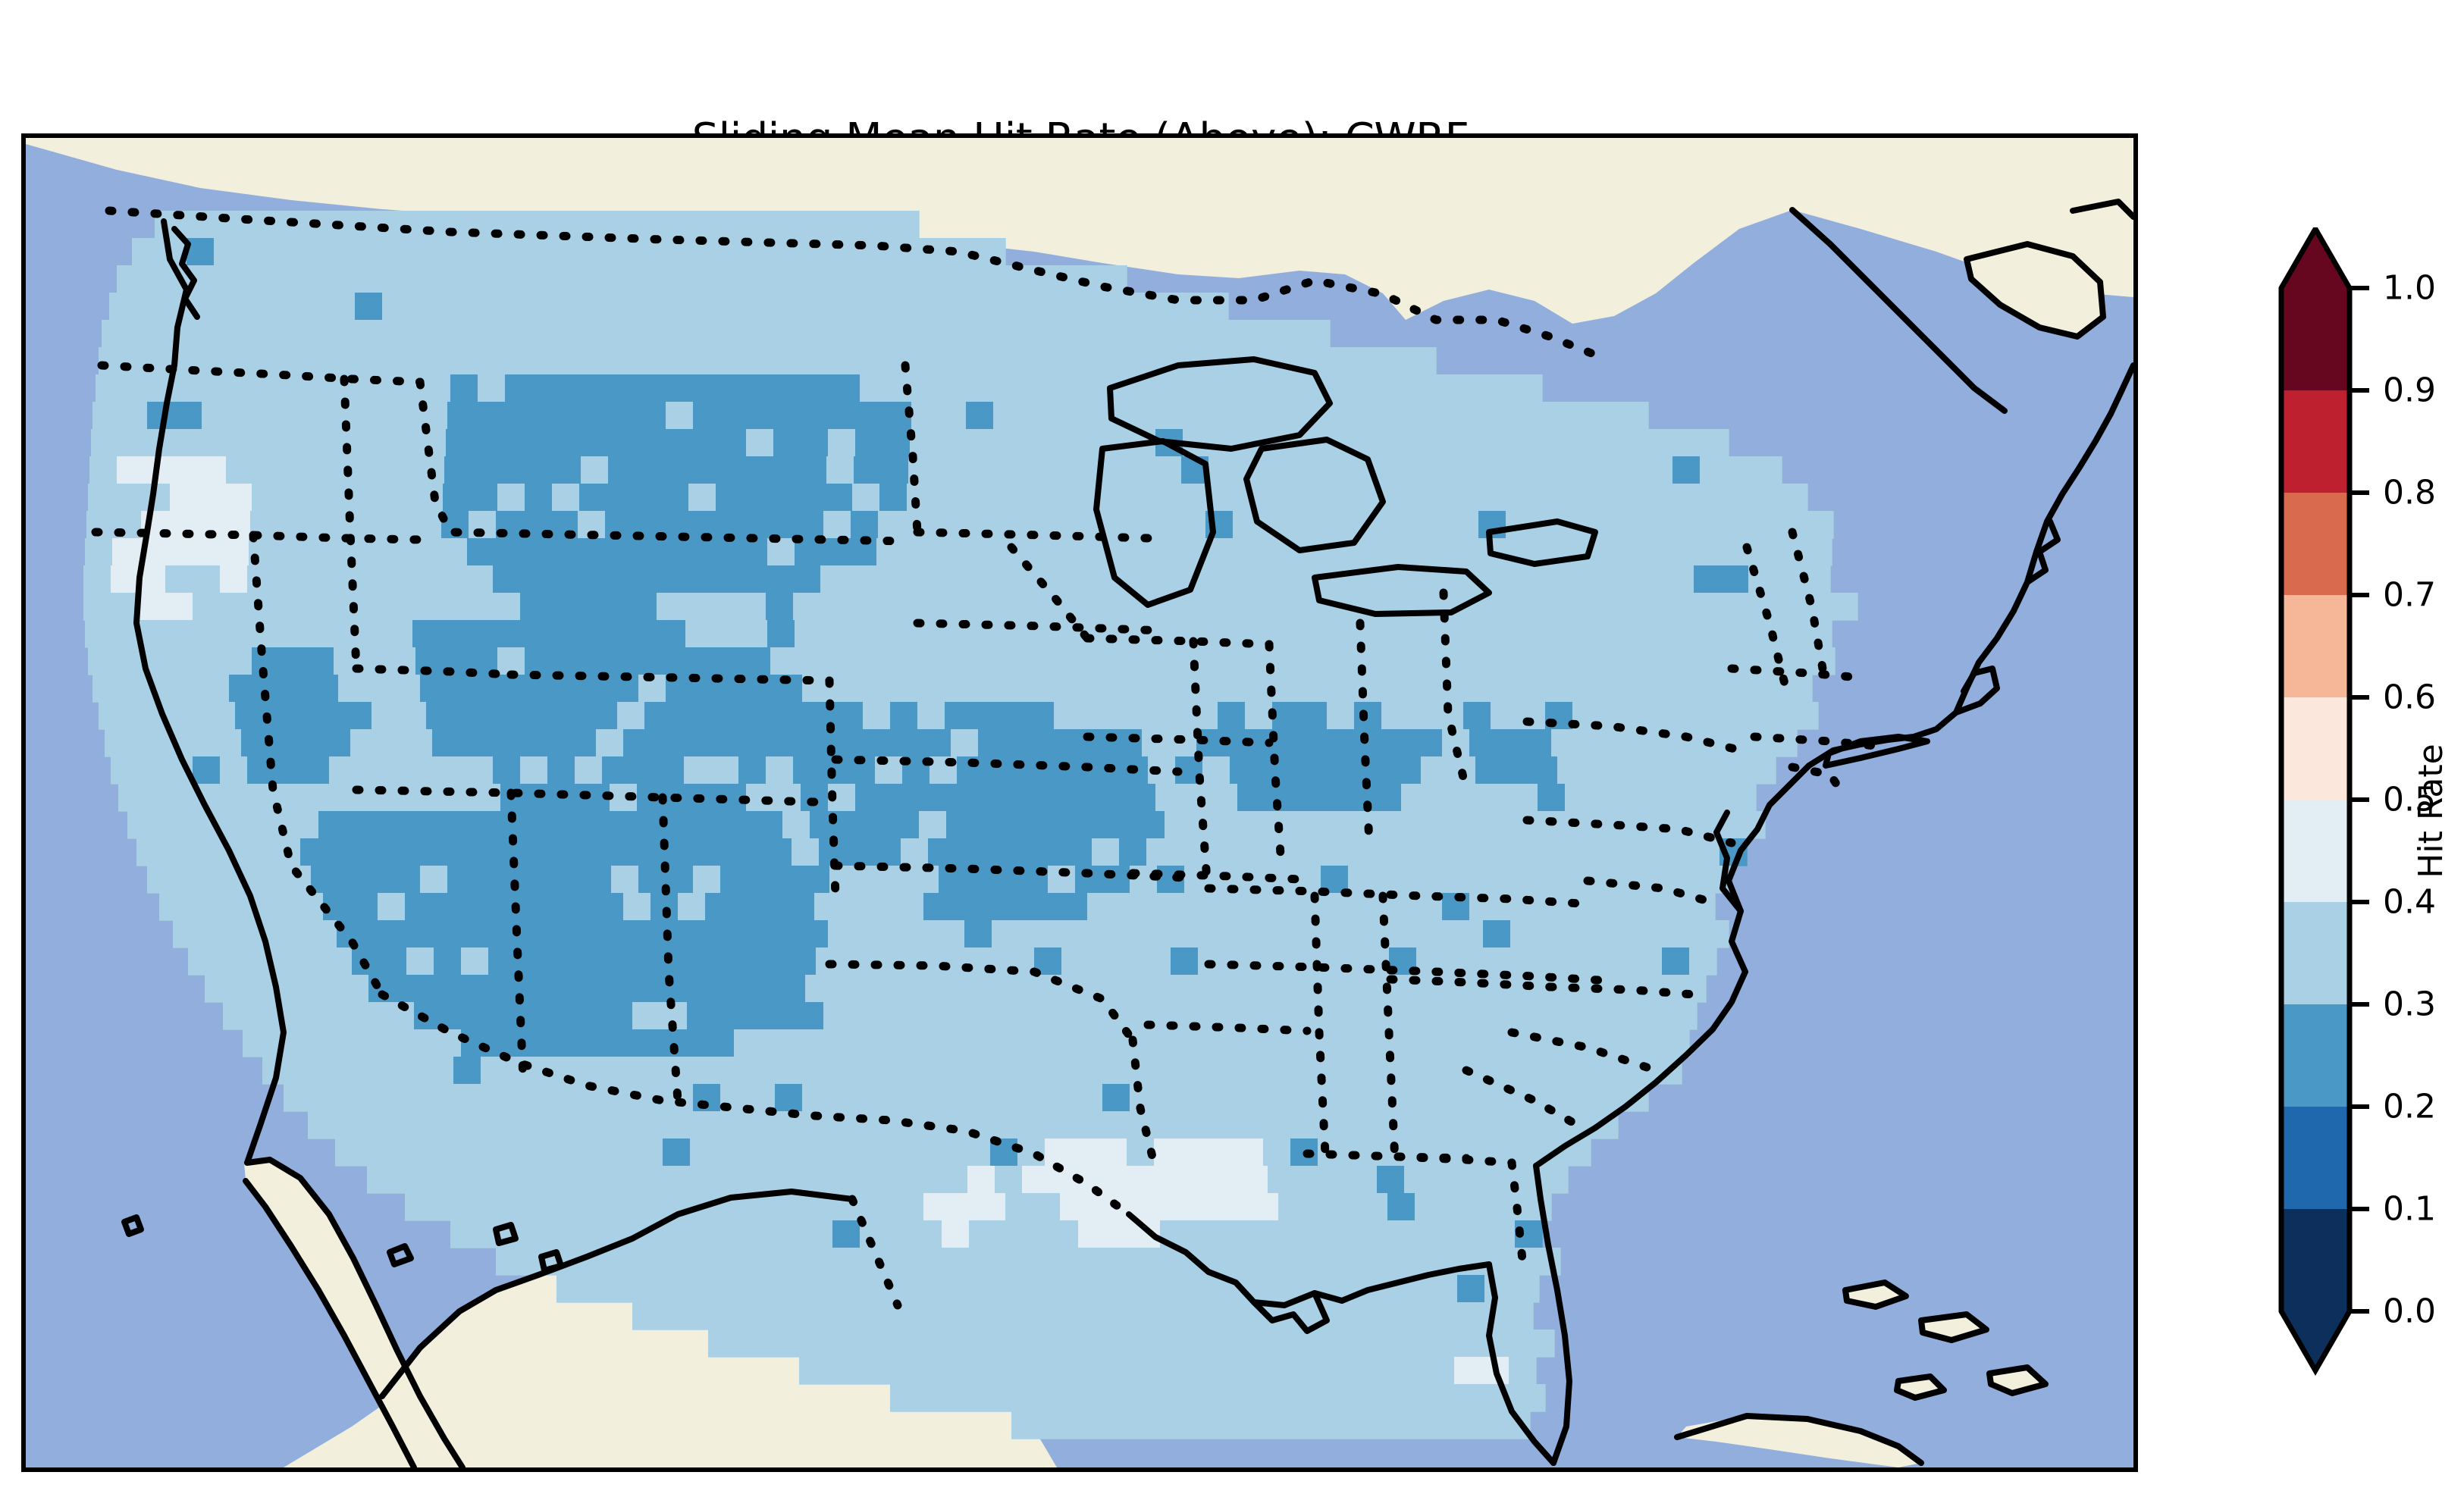  I want to click on colorbar-over-arrow, so click(2315, 258).